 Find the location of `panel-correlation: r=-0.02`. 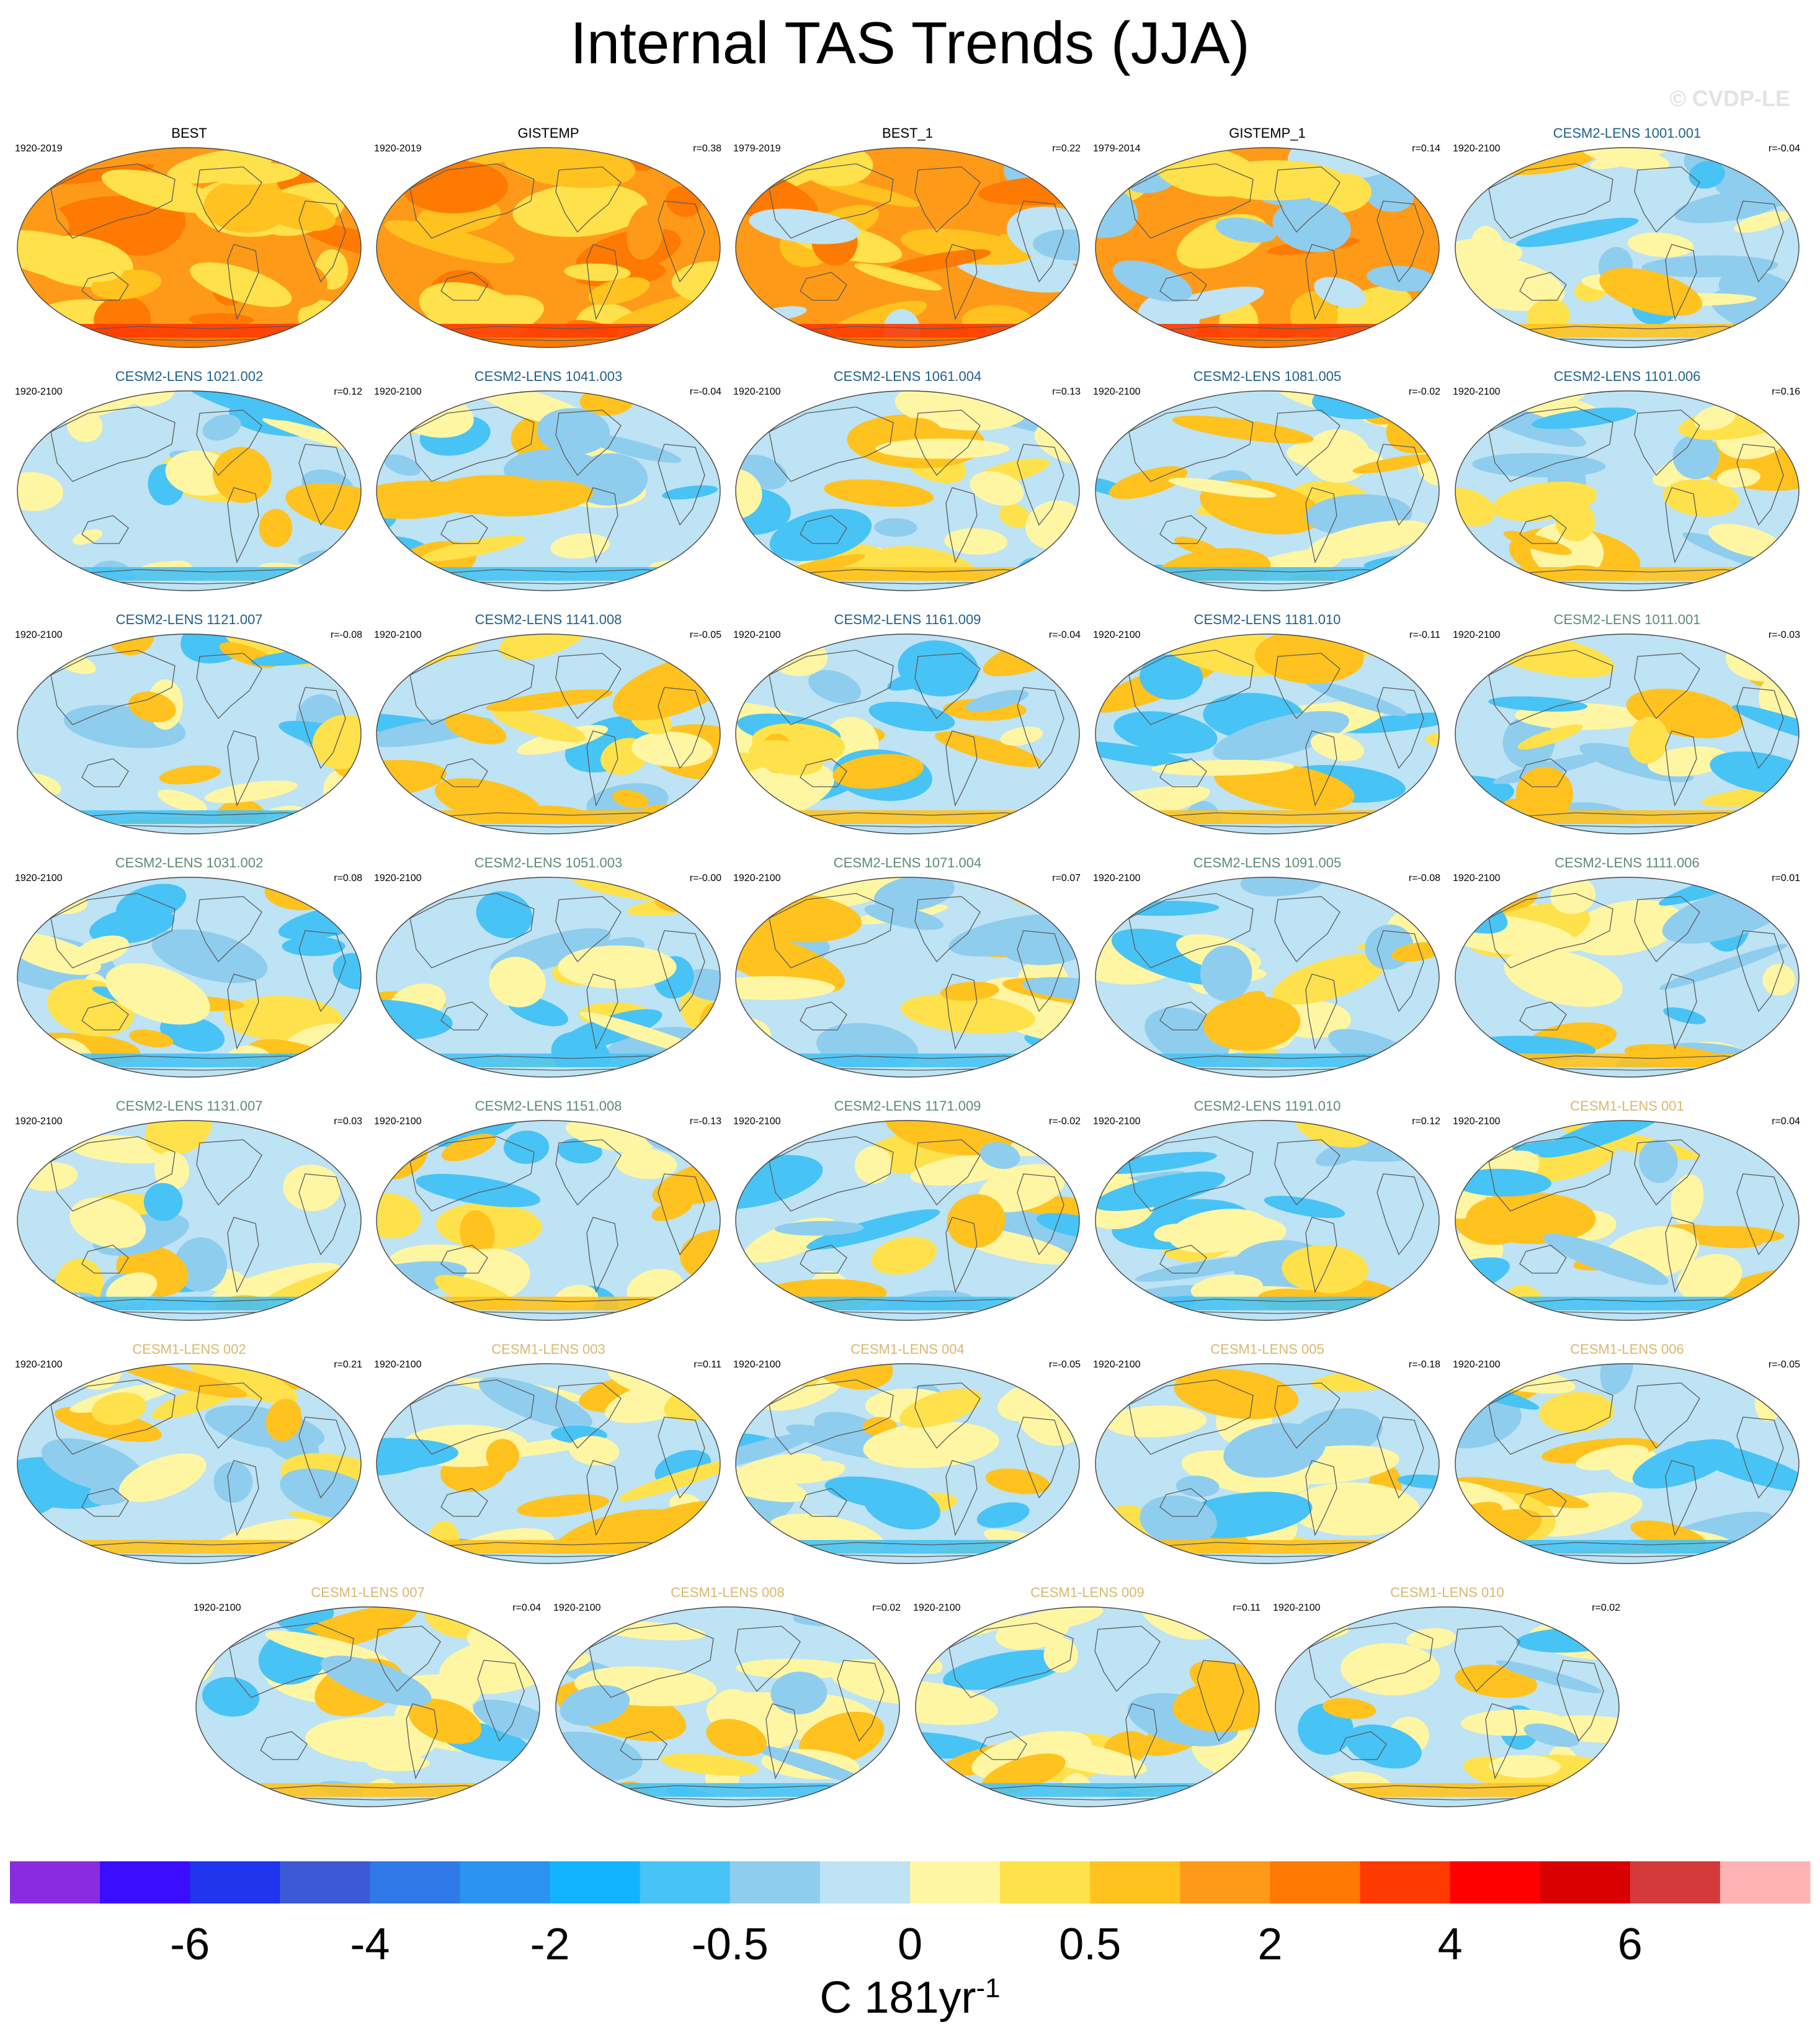

panel-correlation: r=-0.02 is located at coordinates (1425, 392).